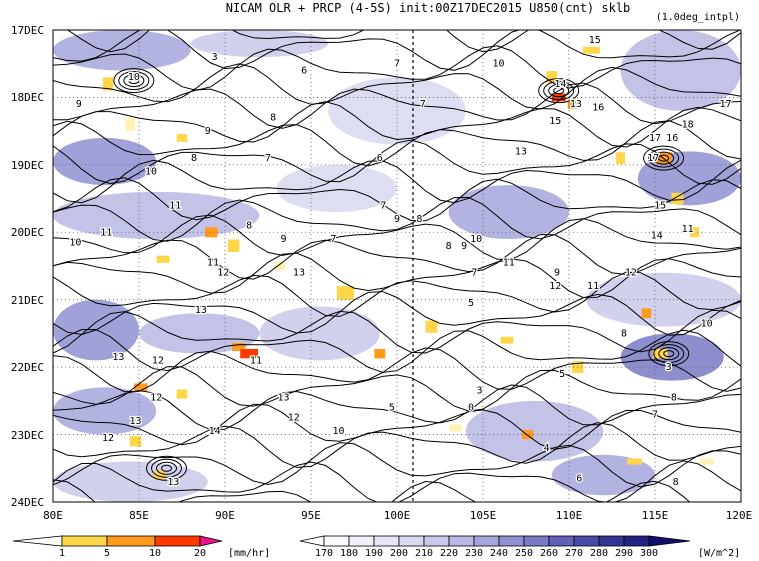 The height and width of the screenshot is (561, 759). I want to click on olr-colorbar-label: 210, so click(424, 553).